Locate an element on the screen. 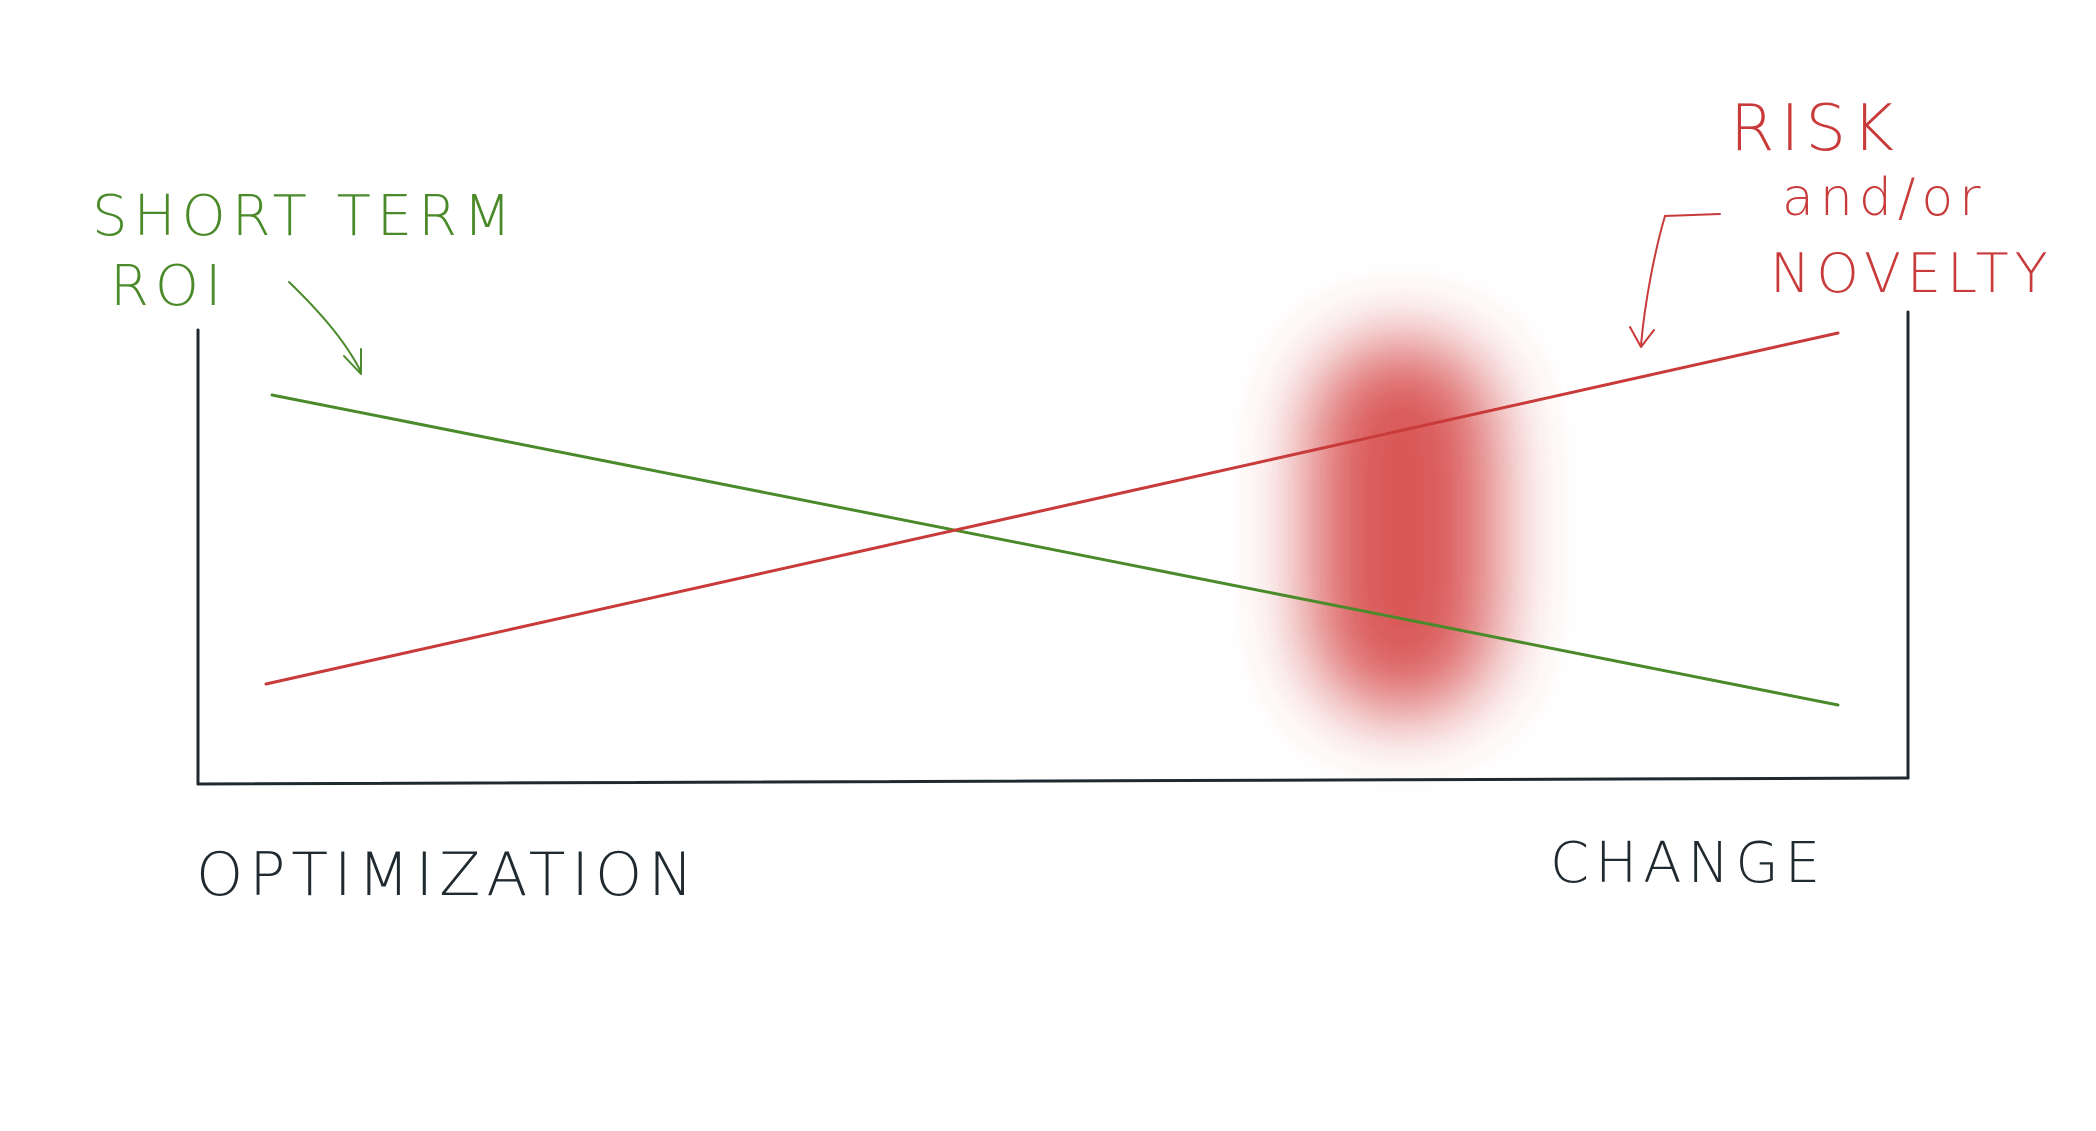  short-term-roi-label-line1: SHORT TERM is located at coordinates (304, 216).